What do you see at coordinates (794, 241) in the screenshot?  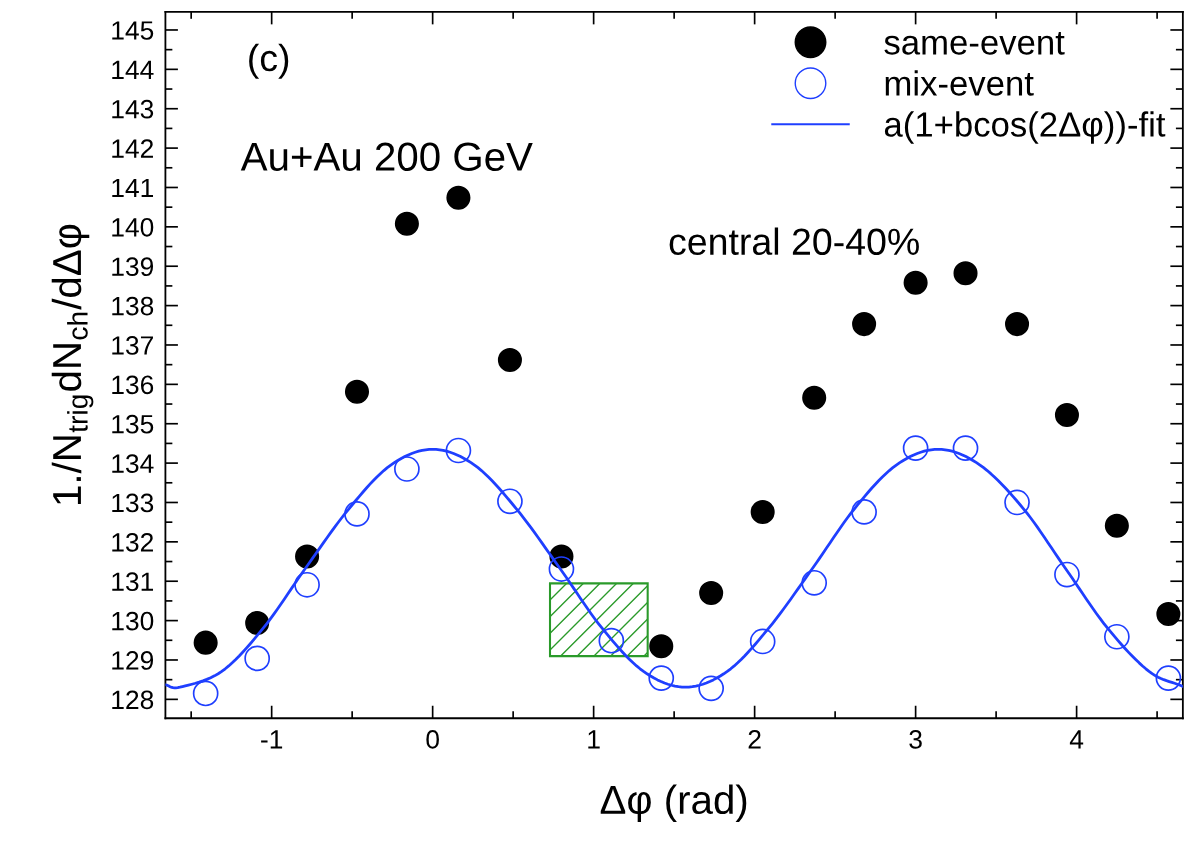 I see `annotation: central 20-40%` at bounding box center [794, 241].